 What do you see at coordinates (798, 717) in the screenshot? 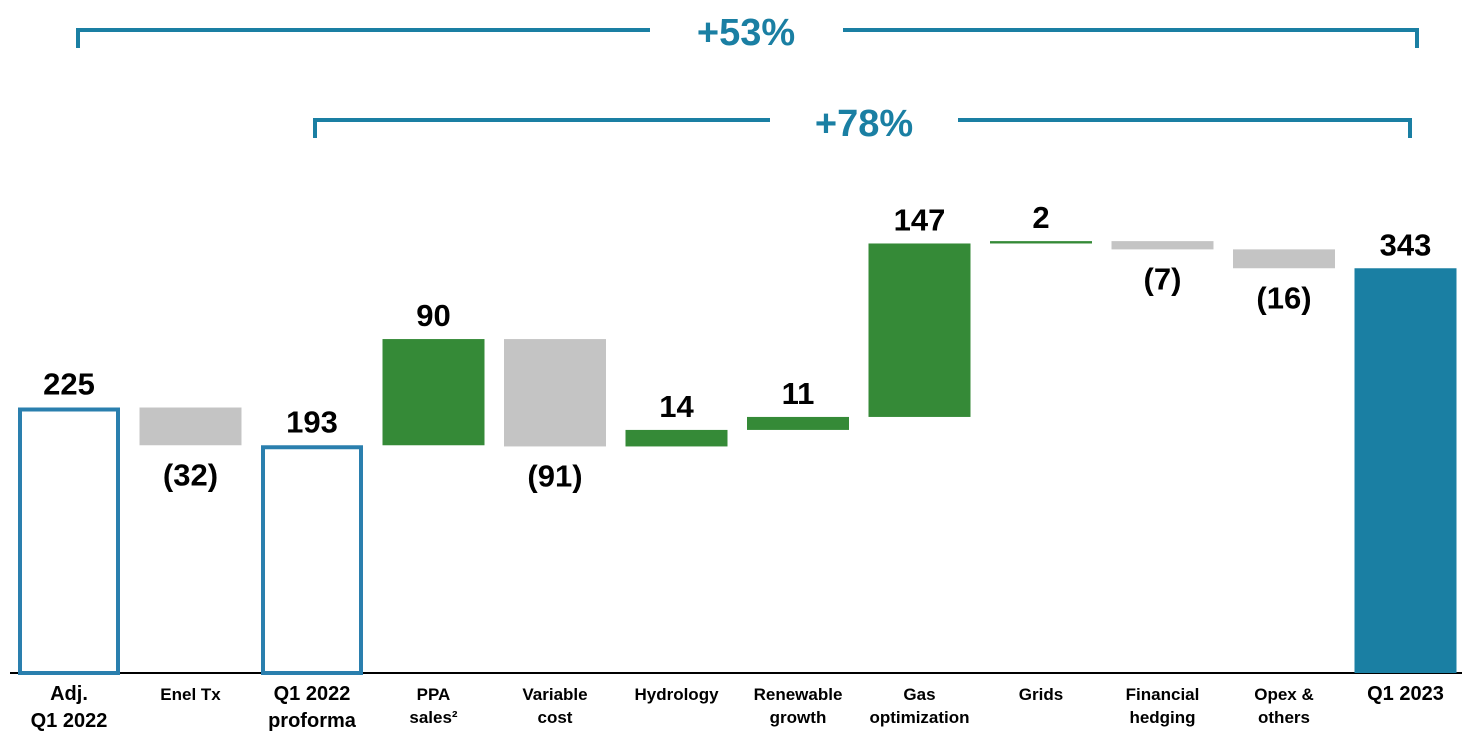
I see `label-line: growth` at bounding box center [798, 717].